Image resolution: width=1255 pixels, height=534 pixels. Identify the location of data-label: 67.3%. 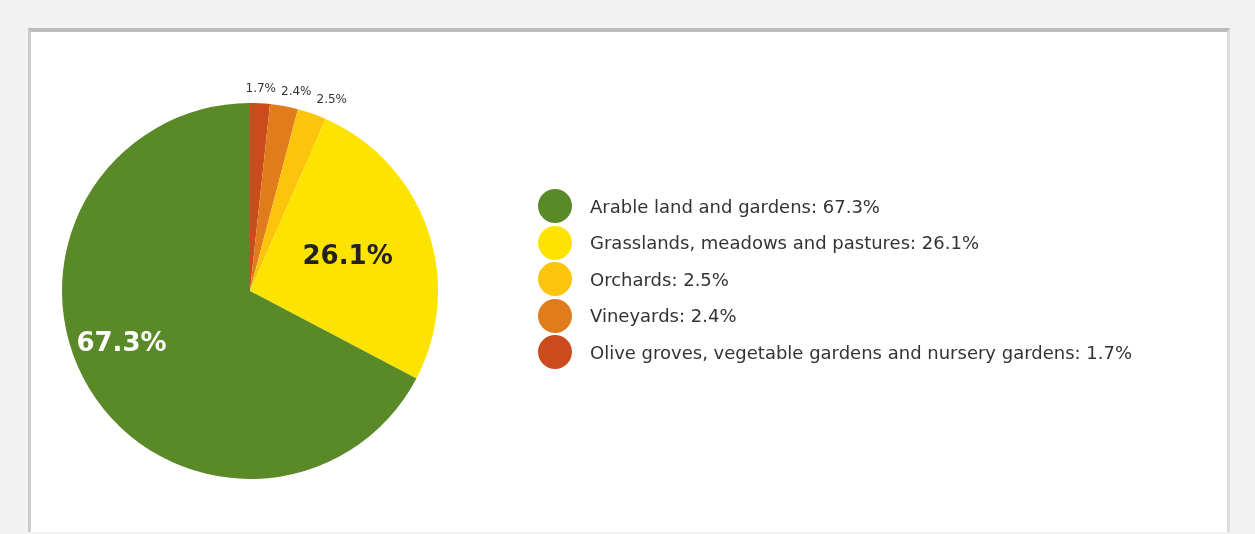
(121, 342).